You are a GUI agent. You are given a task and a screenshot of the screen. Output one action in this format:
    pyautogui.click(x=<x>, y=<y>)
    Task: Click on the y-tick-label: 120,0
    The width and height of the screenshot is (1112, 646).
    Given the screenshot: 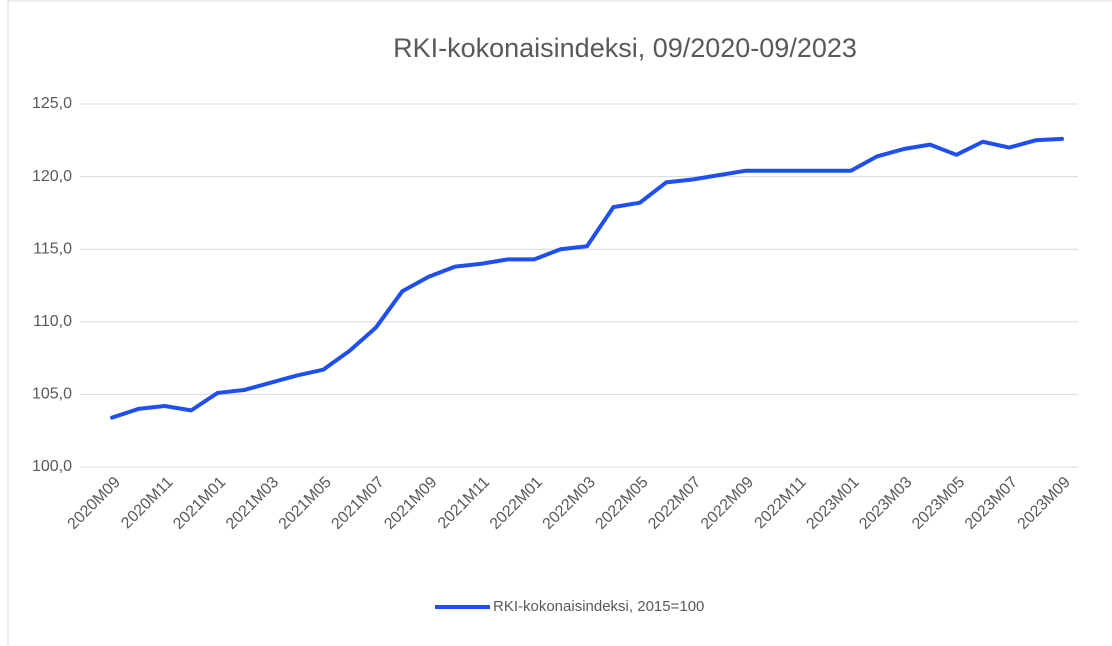 What is the action you would take?
    pyautogui.click(x=52, y=176)
    